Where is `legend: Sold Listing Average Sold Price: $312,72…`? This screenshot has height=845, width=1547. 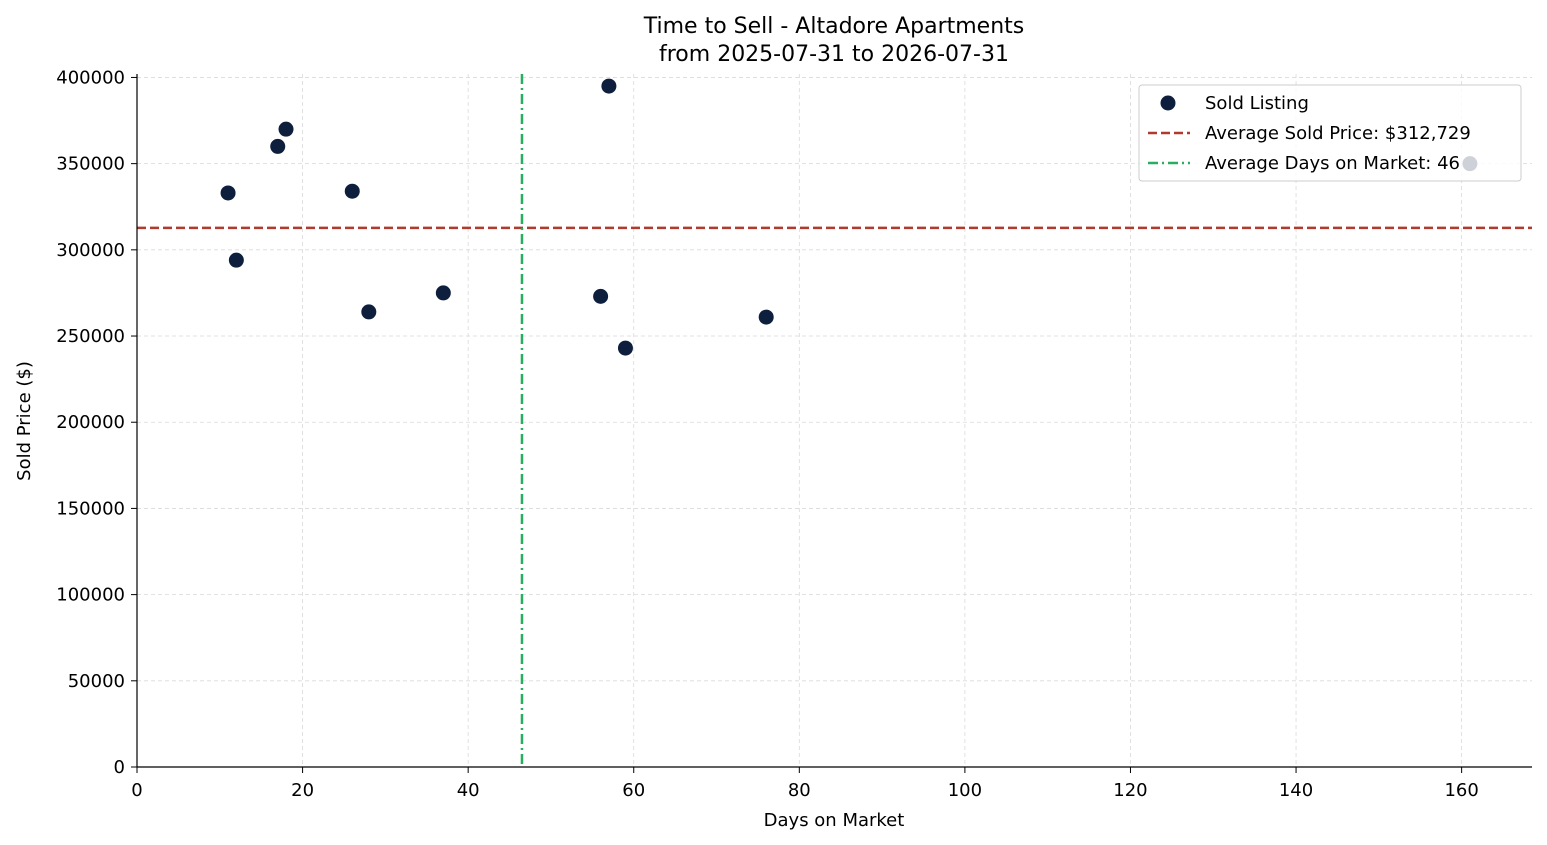
legend: Sold Listing Average Sold Price: $312,72… is located at coordinates (1330, 133).